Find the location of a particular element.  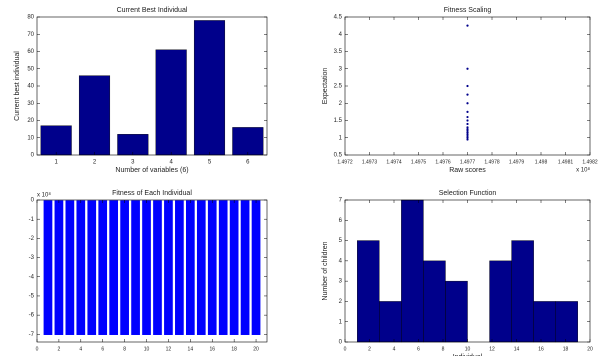

x-tick-label: 1.4974 is located at coordinates (394, 162).